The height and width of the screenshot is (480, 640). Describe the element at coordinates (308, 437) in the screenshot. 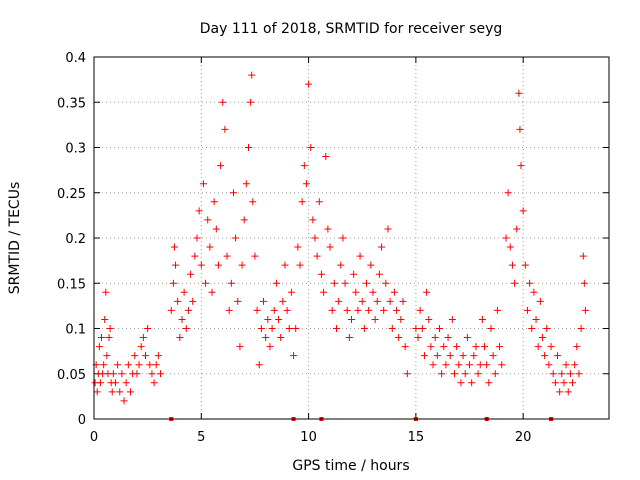

I see `x-tick-label: 10` at that location.